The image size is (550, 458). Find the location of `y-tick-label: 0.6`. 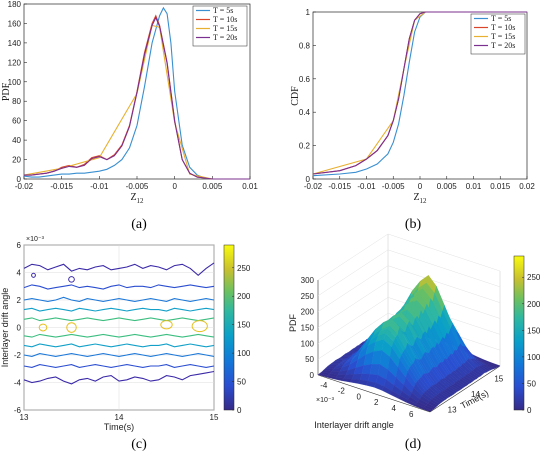

y-tick-label: 0.6 is located at coordinates (305, 79).